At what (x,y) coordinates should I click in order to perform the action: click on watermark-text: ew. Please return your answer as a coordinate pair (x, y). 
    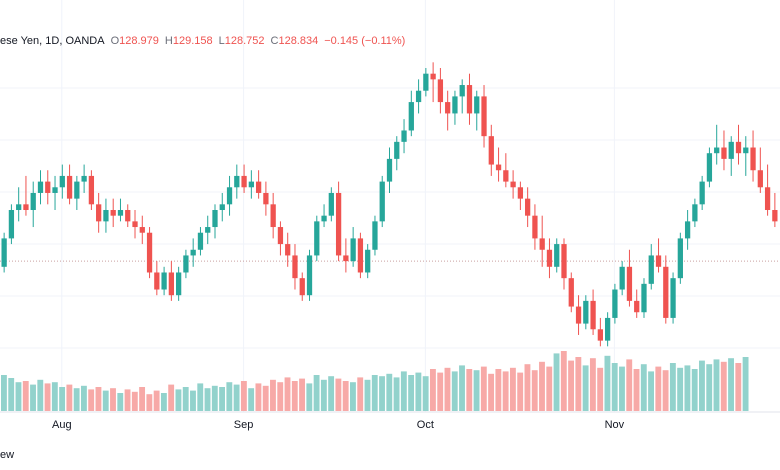
    Looking at the image, I should click on (7, 455).